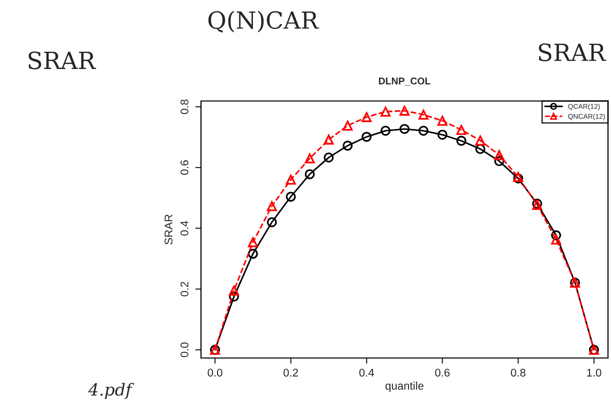  What do you see at coordinates (404, 82) in the screenshot?
I see `chart-title: DLNP_COL` at bounding box center [404, 82].